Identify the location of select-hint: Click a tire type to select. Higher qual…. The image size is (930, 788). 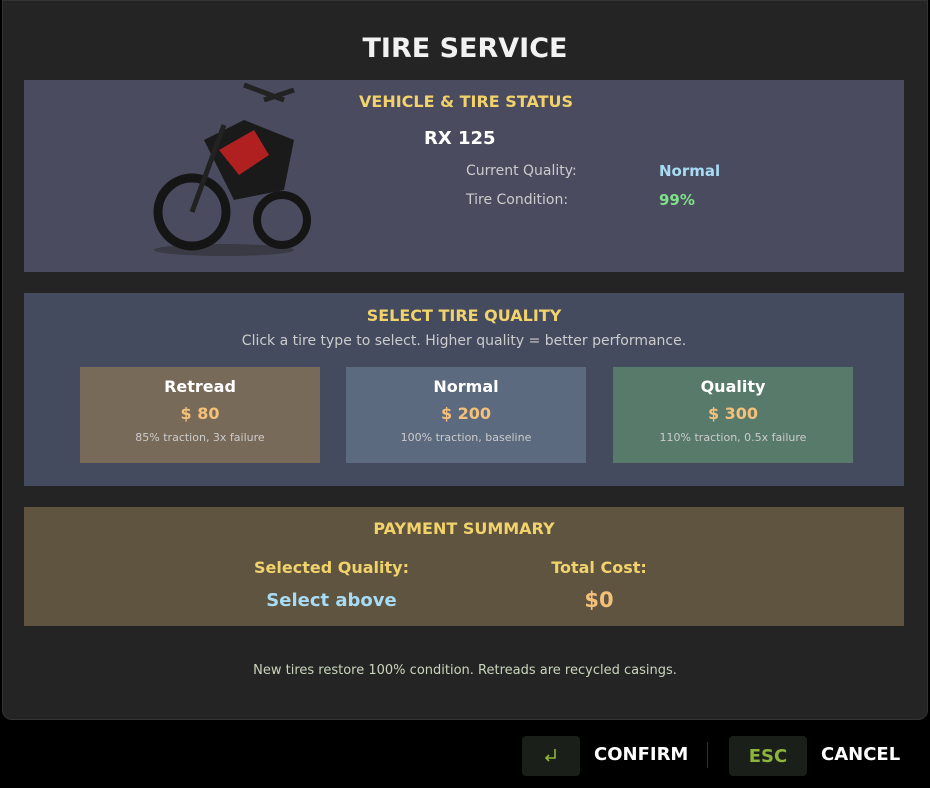
(464, 341).